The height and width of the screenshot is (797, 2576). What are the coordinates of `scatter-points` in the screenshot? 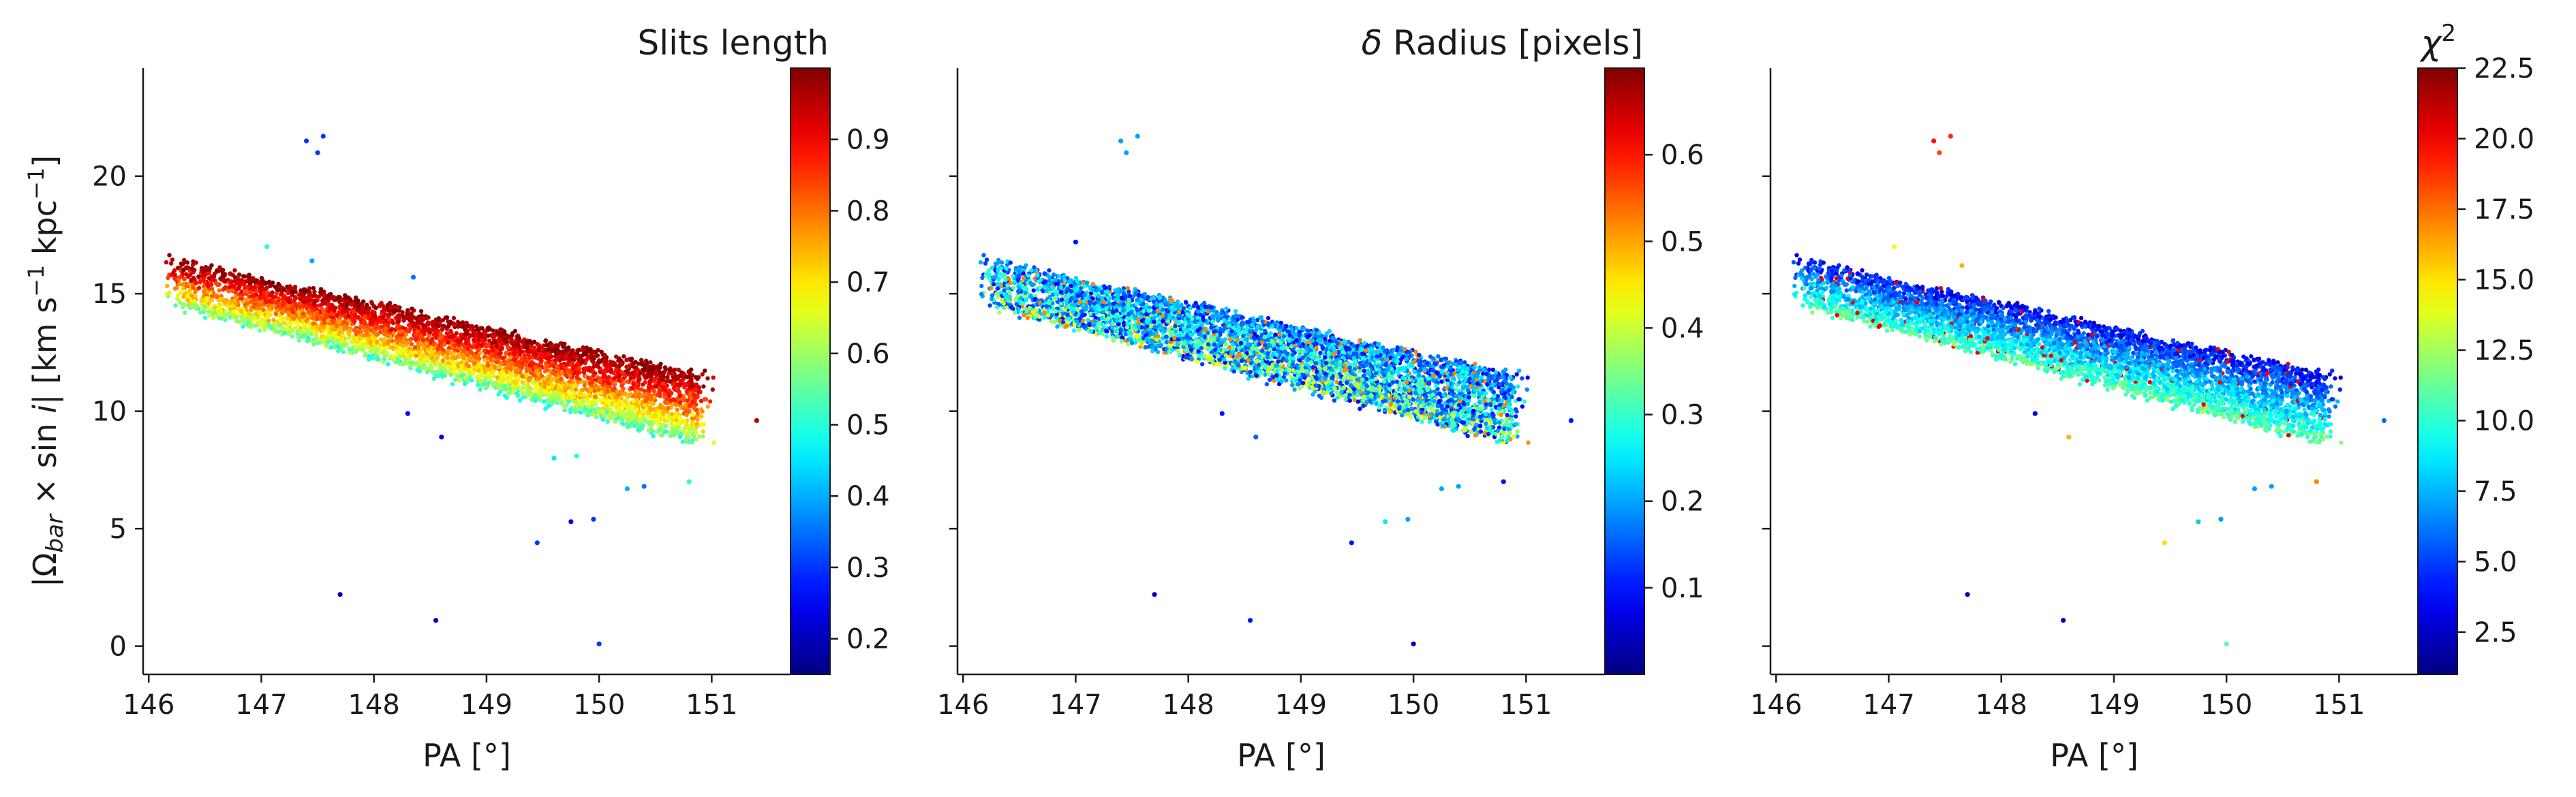 It's located at (461, 390).